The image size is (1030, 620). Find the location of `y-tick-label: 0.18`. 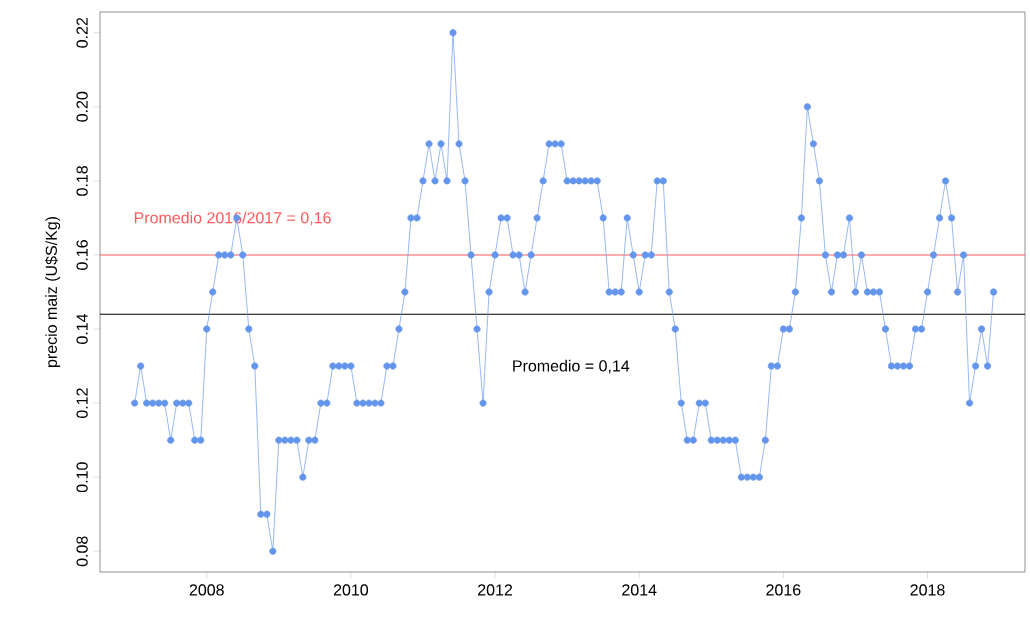

y-tick-label: 0.18 is located at coordinates (82, 181).